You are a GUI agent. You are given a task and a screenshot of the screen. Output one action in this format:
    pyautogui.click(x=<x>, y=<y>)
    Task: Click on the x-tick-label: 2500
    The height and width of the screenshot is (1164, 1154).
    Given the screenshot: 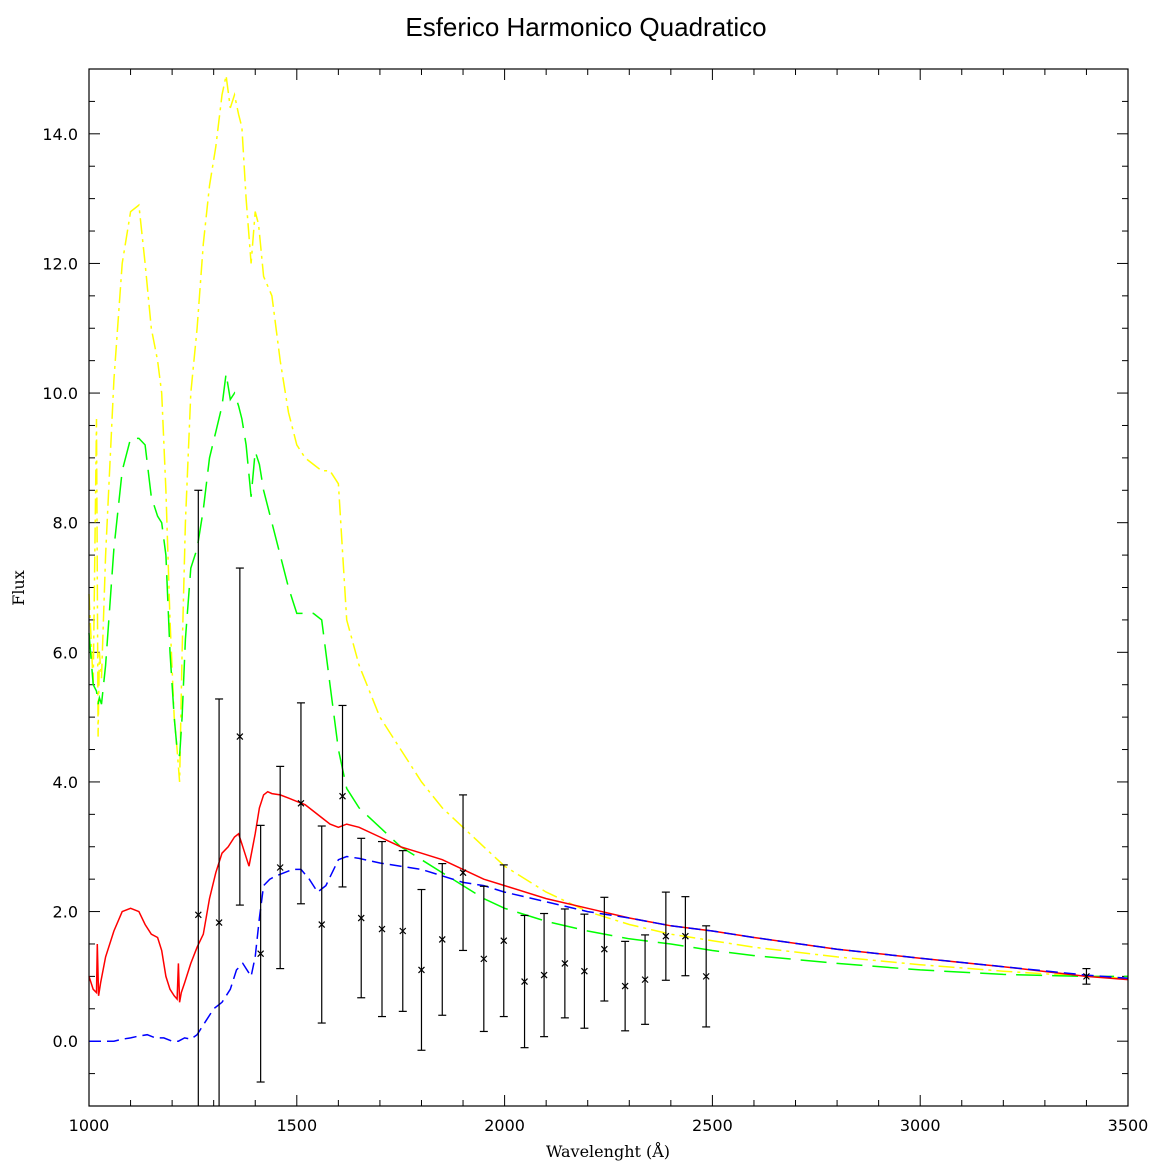 What is the action you would take?
    pyautogui.click(x=712, y=1125)
    